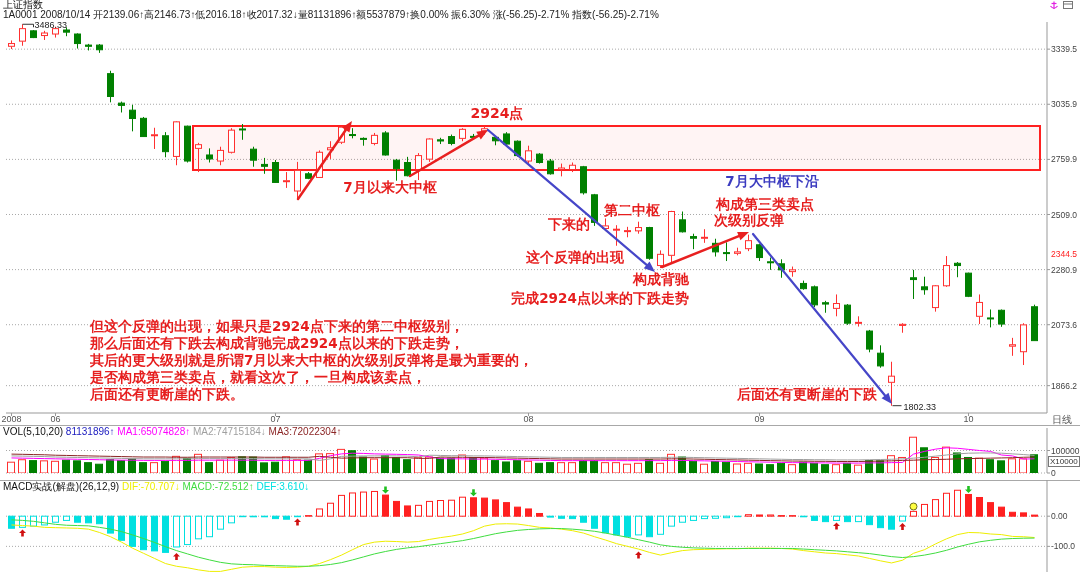 The width and height of the screenshot is (1080, 572). Describe the element at coordinates (1064, 324) in the screenshot. I see `y-tick-label: 2073.6` at that location.